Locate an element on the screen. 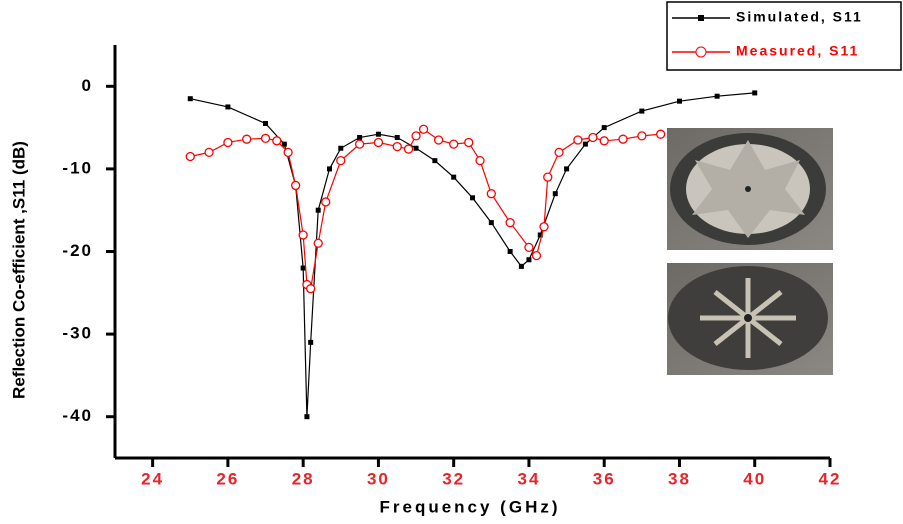 This screenshot has width=903, height=524. y-tick-label: -10 is located at coordinates (77, 167).